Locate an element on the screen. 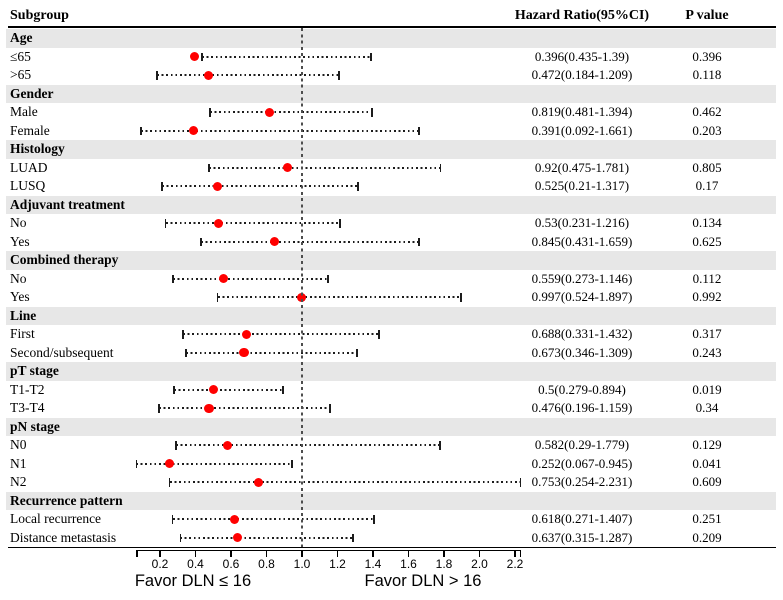  p-value: 0.396 is located at coordinates (707, 56).